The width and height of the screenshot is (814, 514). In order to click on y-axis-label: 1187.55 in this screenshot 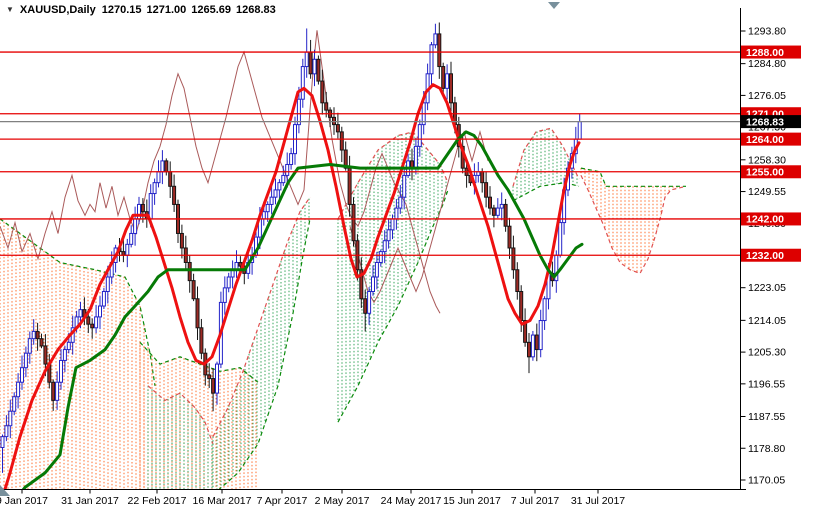, I will do `click(766, 417)`.